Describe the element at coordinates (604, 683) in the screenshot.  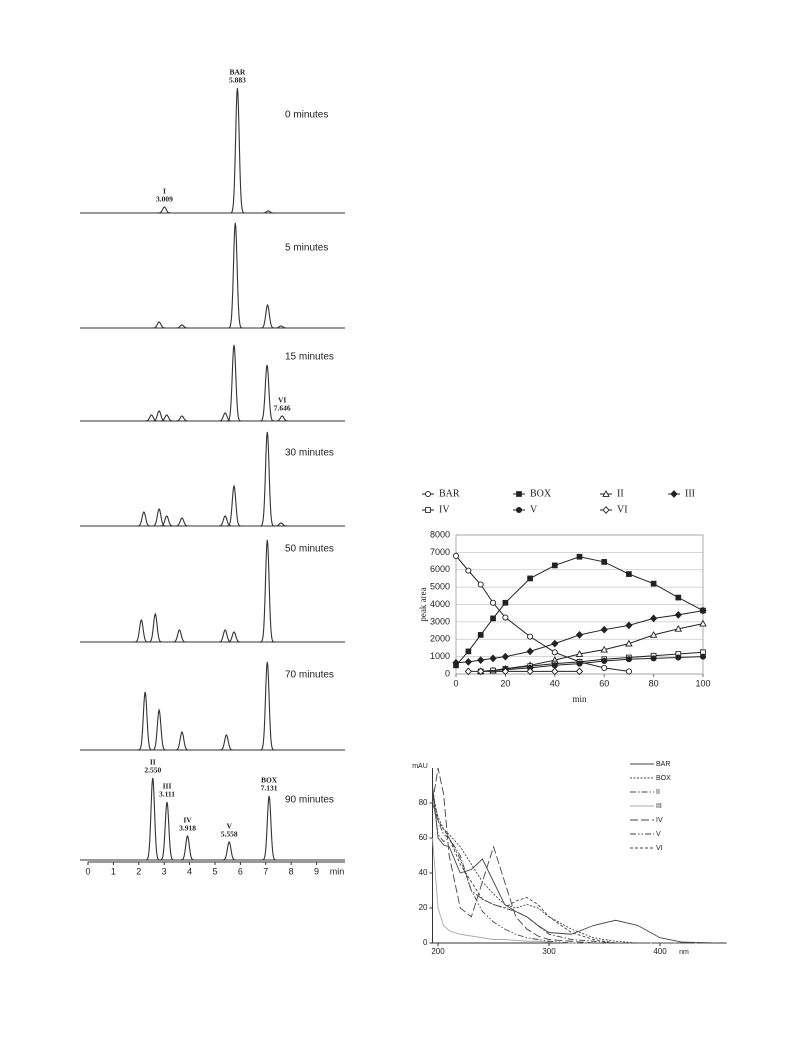
I see `x-tick-label: 60` at that location.